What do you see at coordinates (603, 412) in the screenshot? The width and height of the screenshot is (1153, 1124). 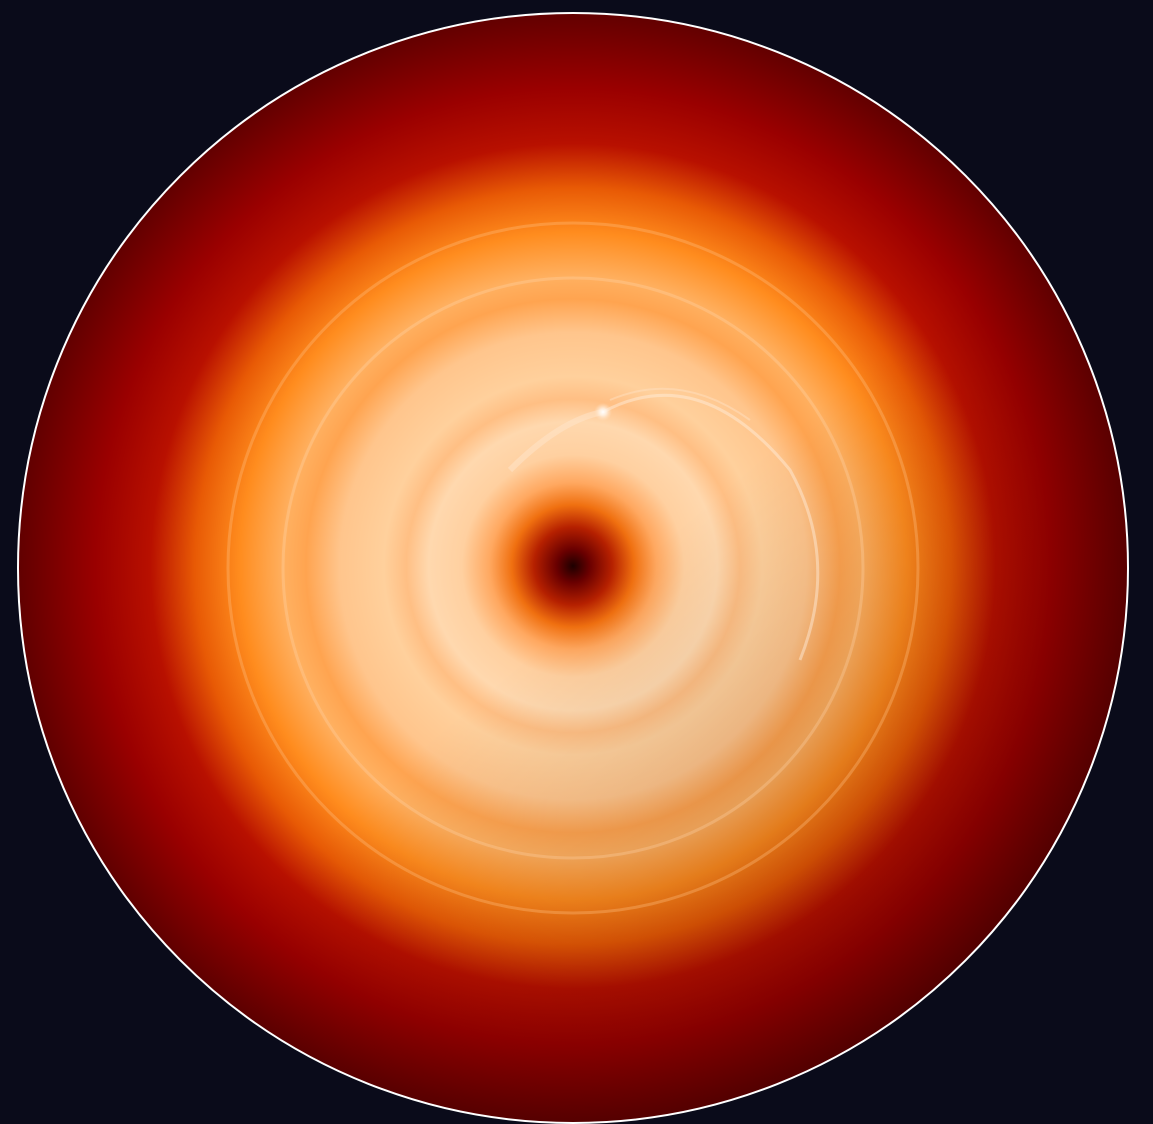 I see `planet` at bounding box center [603, 412].